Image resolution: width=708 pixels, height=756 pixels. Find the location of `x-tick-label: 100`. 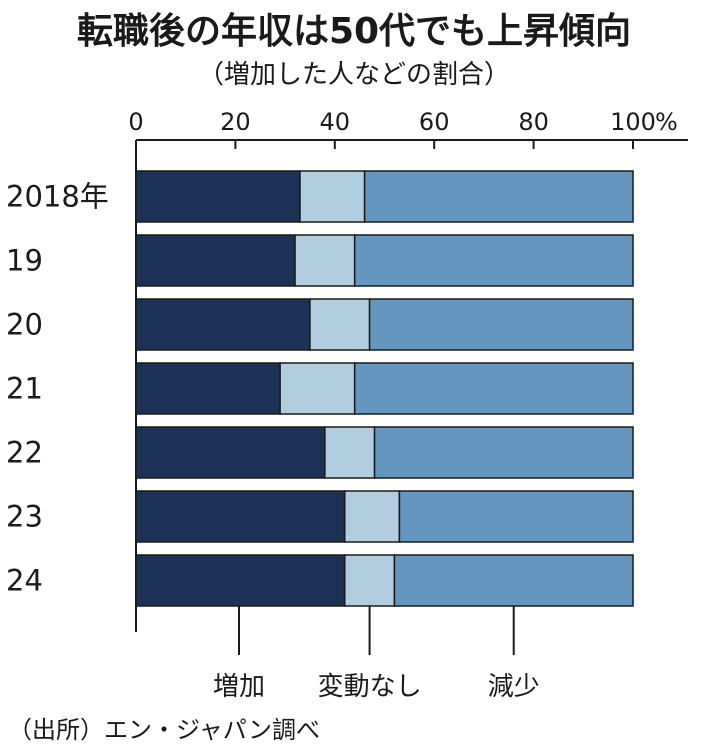

x-tick-label: 100 is located at coordinates (633, 122).